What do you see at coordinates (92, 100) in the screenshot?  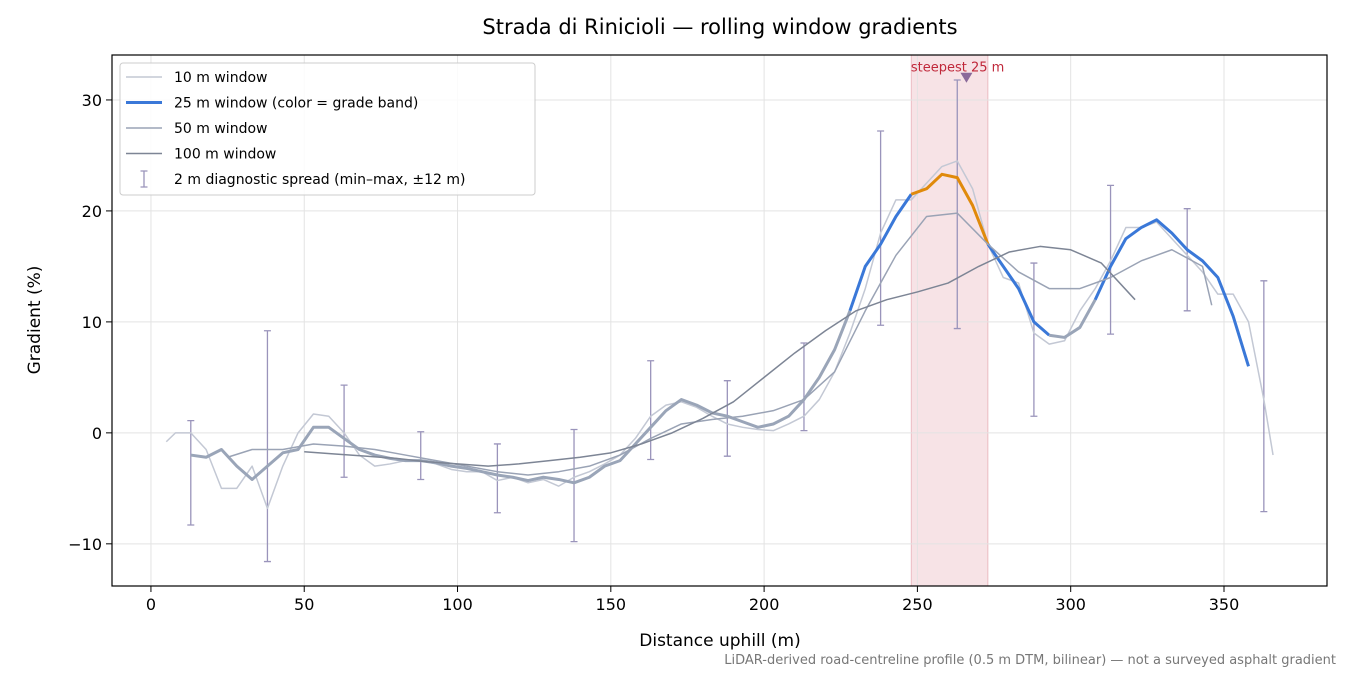 I see `y-tick-label: 30` at bounding box center [92, 100].